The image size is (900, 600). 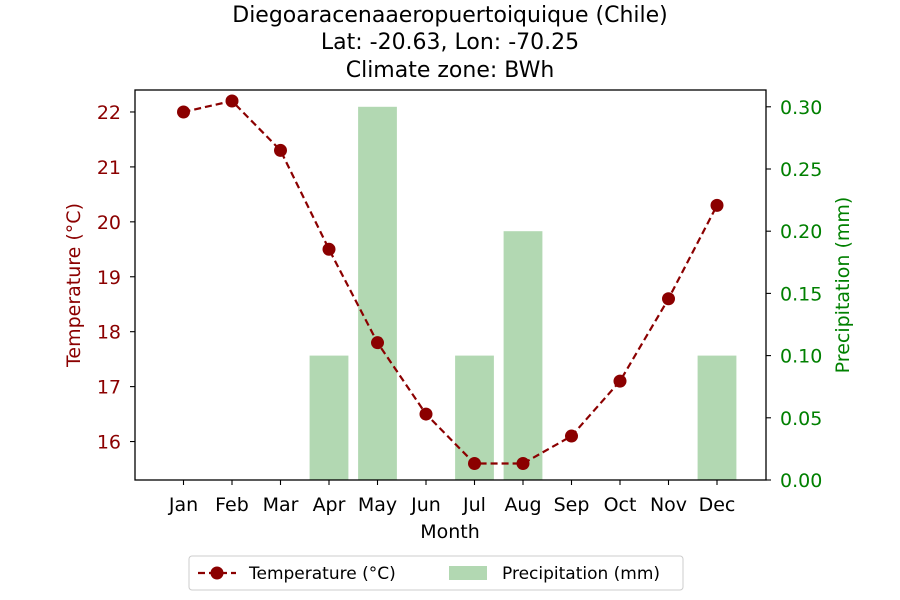 I want to click on x-tick-label: Sep, so click(x=572, y=505).